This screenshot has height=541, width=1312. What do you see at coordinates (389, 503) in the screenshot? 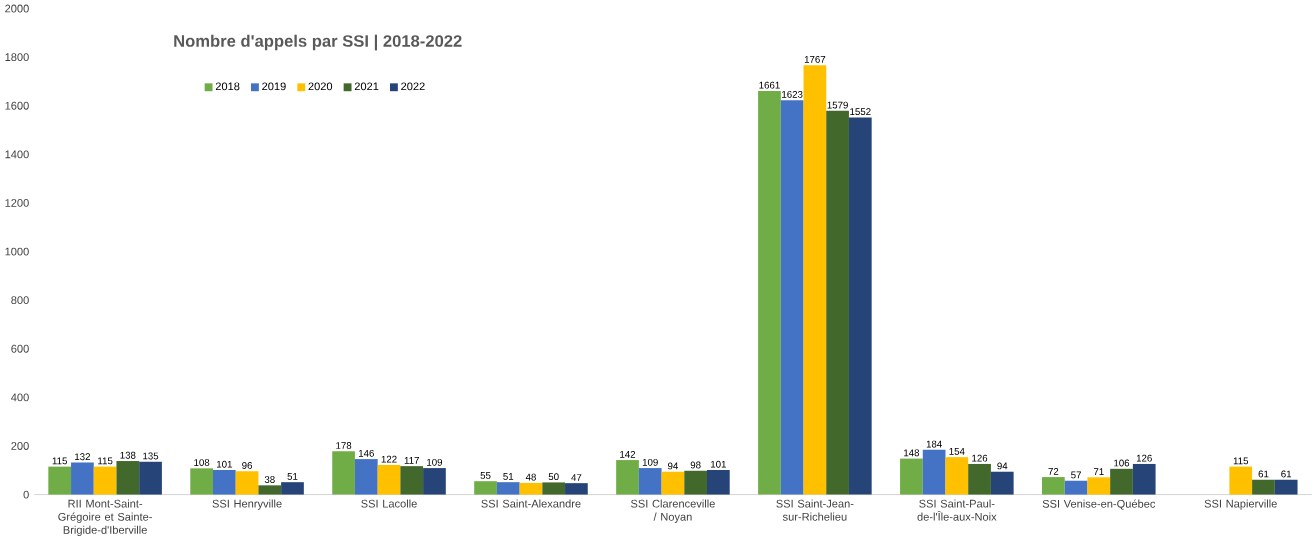
I see `x-tick-label: SSI Lacolle` at bounding box center [389, 503].